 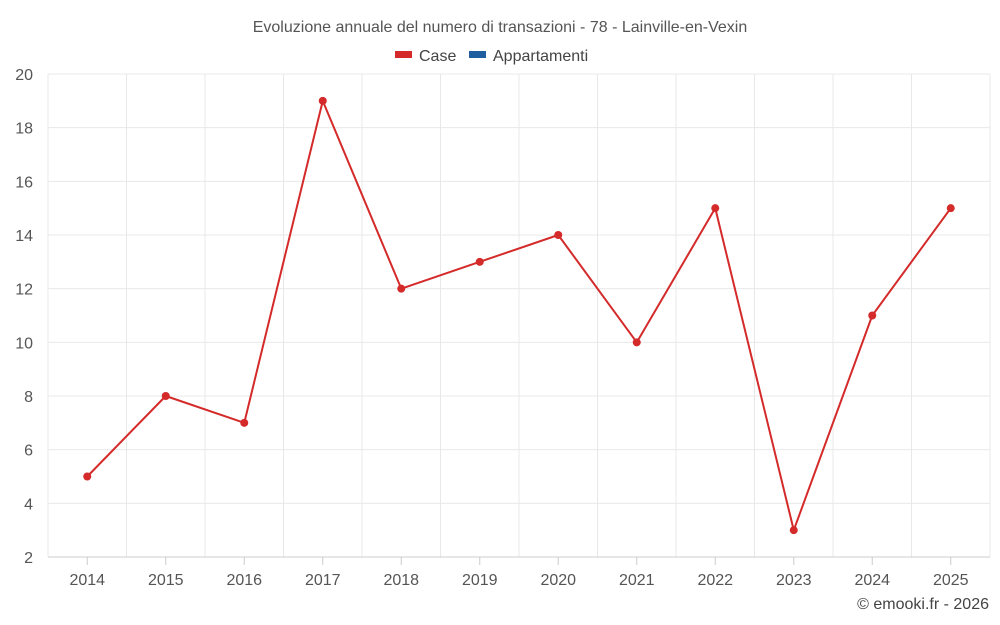 What do you see at coordinates (28, 397) in the screenshot?
I see `y-tick-label: 8` at bounding box center [28, 397].